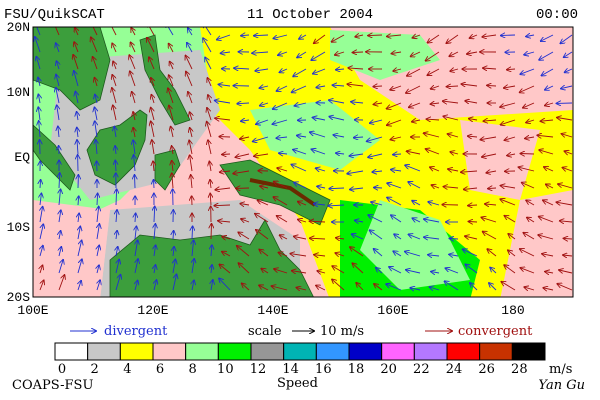 The height and width of the screenshot is (400, 600). I want to click on colorbar-tick: 26, so click(486, 369).